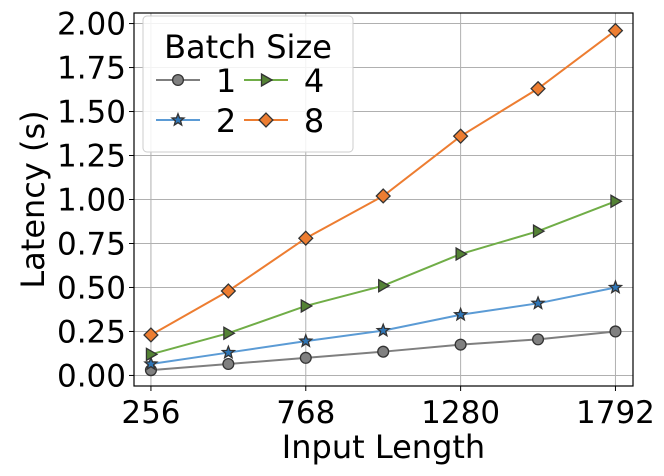 The width and height of the screenshot is (664, 476). I want to click on x-tick-label: 1792, so click(615, 413).